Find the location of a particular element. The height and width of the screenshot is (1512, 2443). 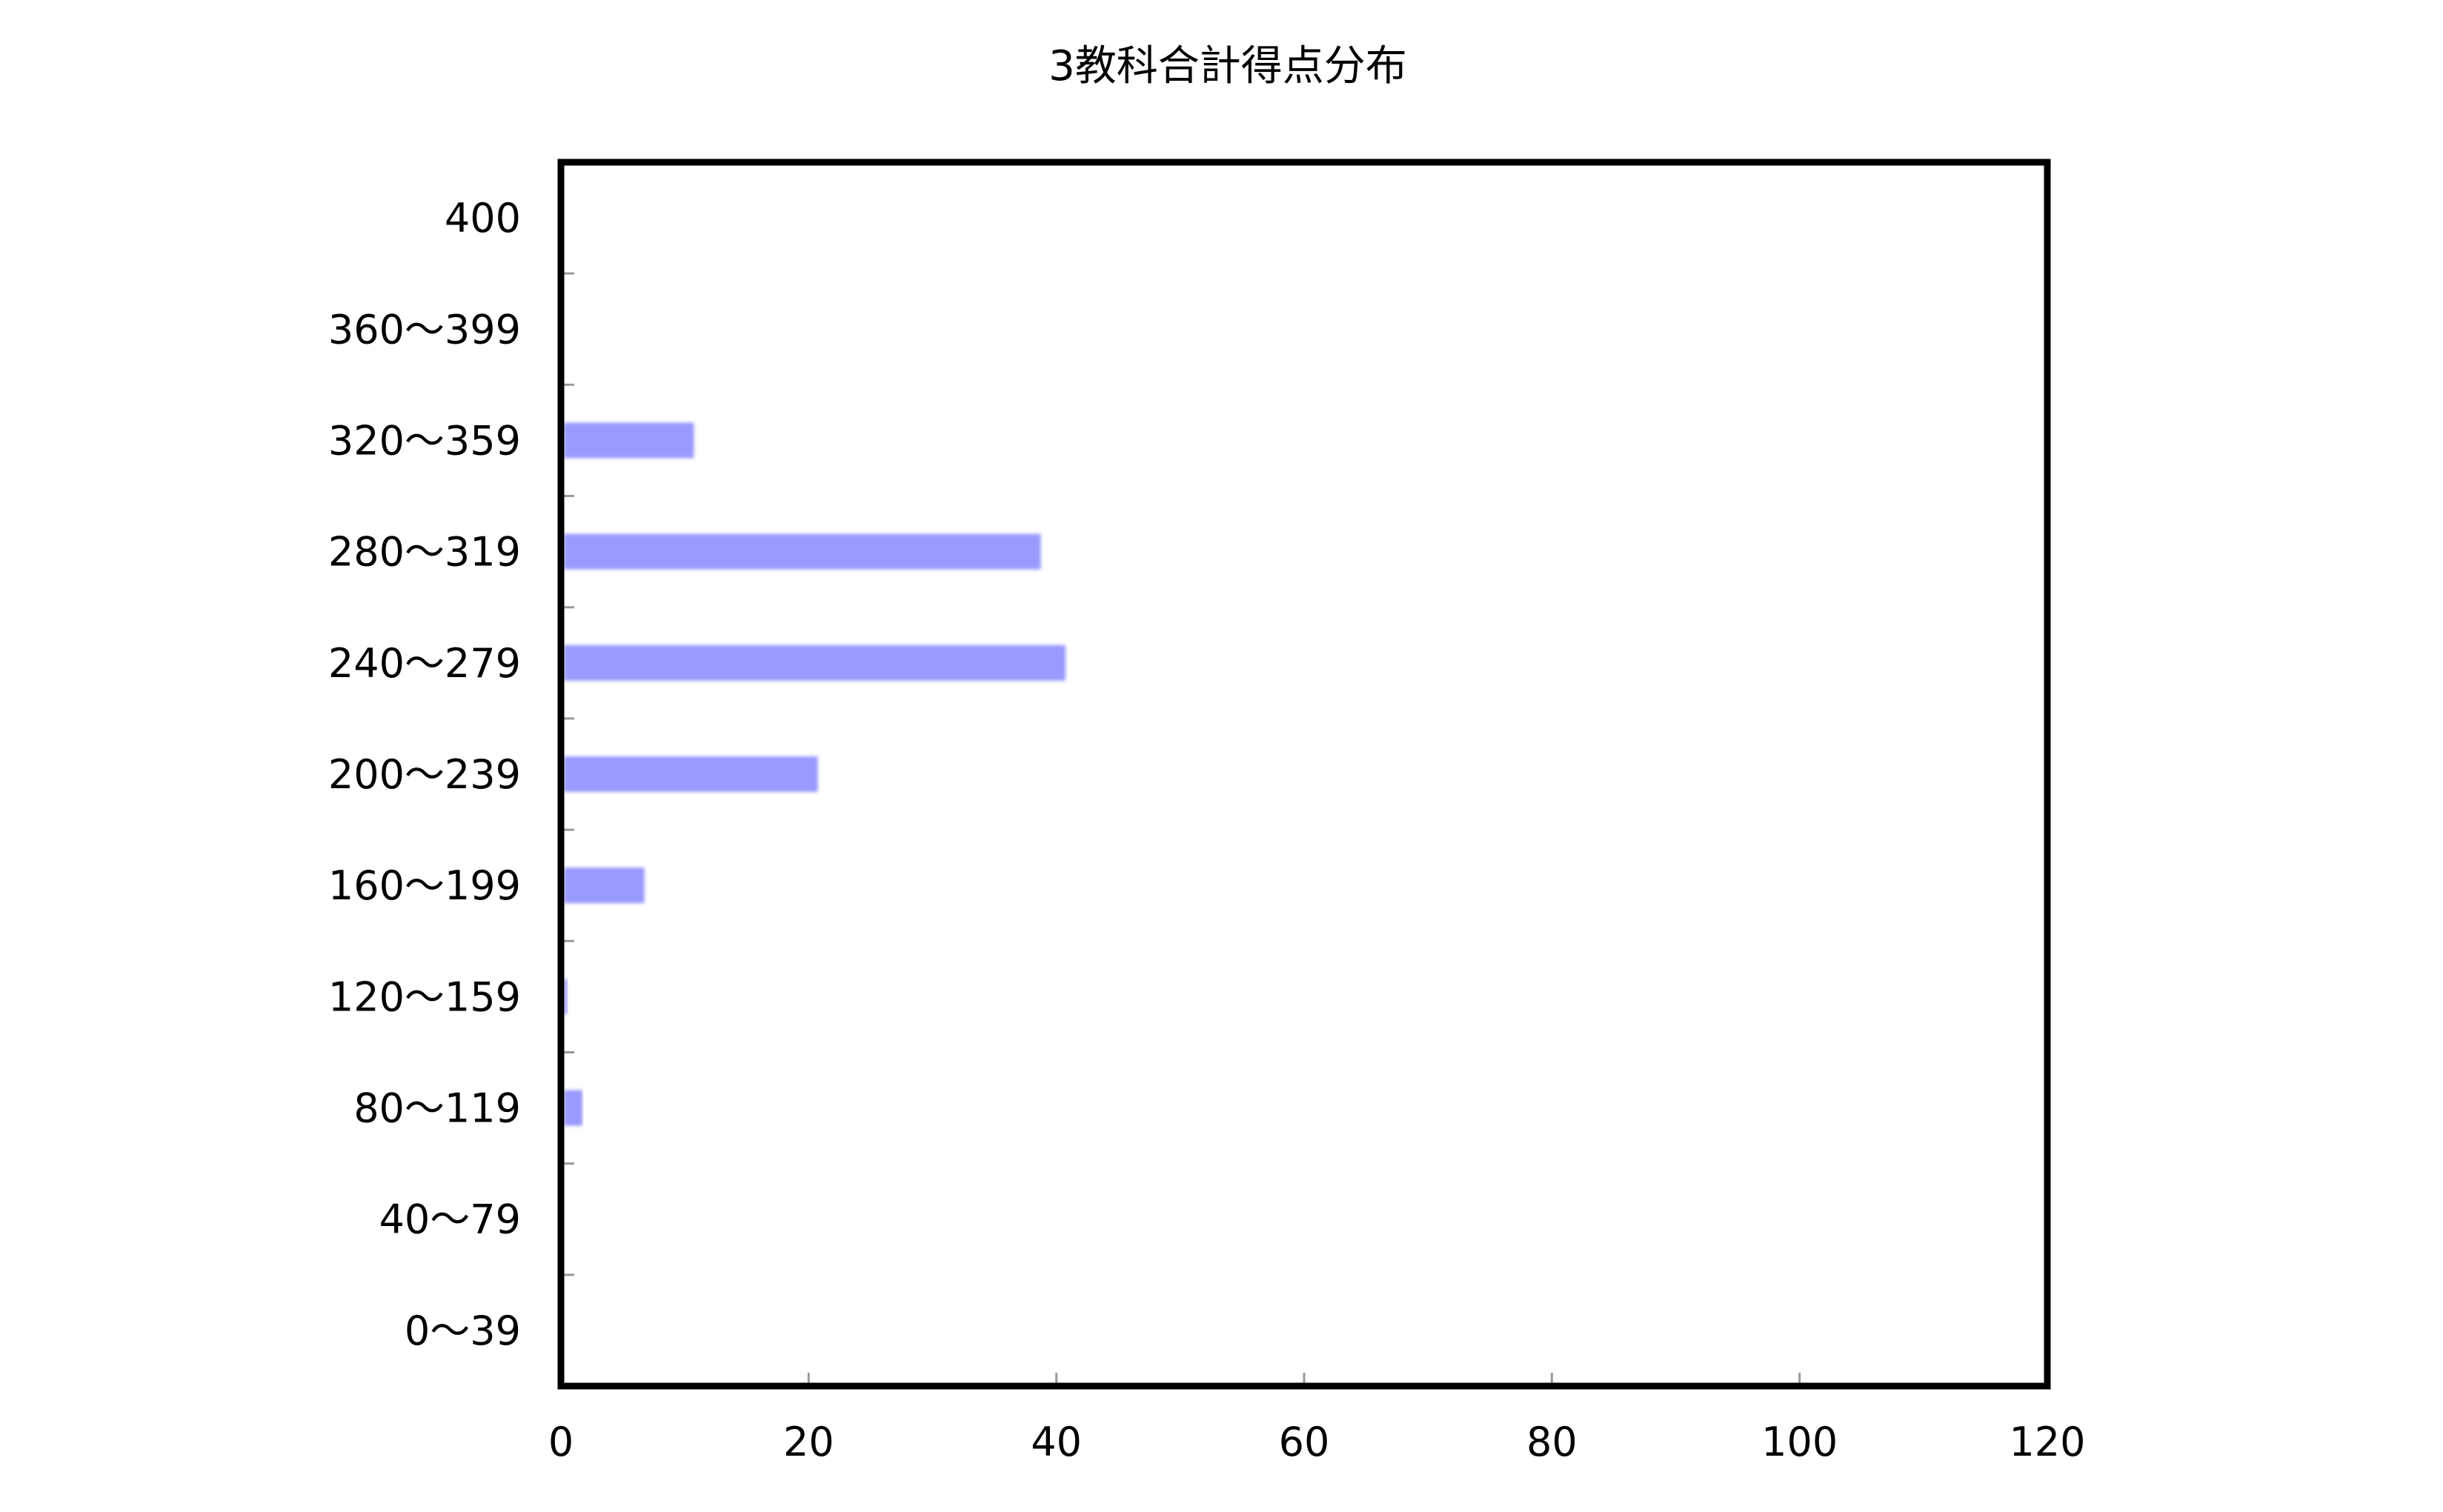

x-tick-label: 40 is located at coordinates (1056, 1442).